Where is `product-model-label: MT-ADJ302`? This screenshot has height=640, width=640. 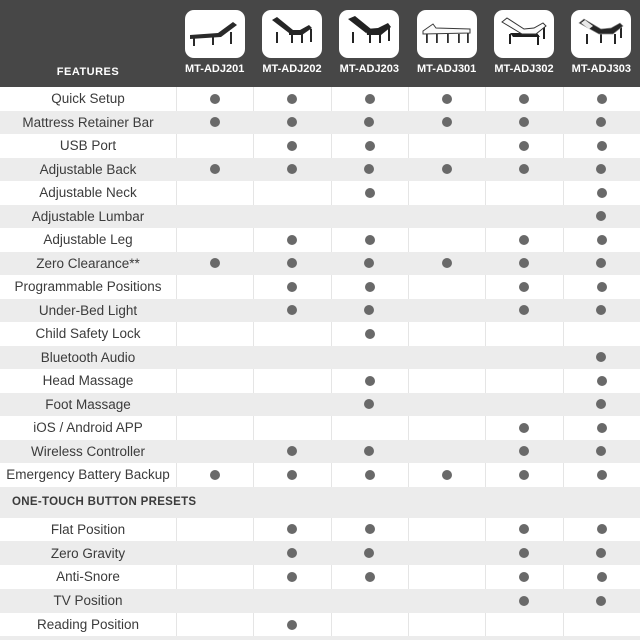
product-model-label: MT-ADJ302 is located at coordinates (524, 69).